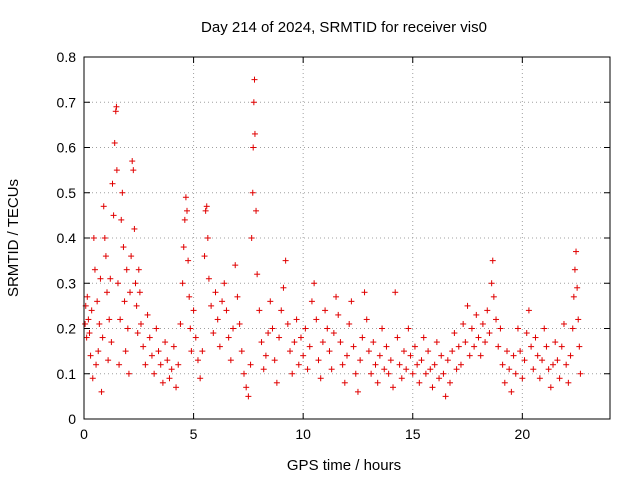  I want to click on y-tick-label: 0.8, so click(67, 57).